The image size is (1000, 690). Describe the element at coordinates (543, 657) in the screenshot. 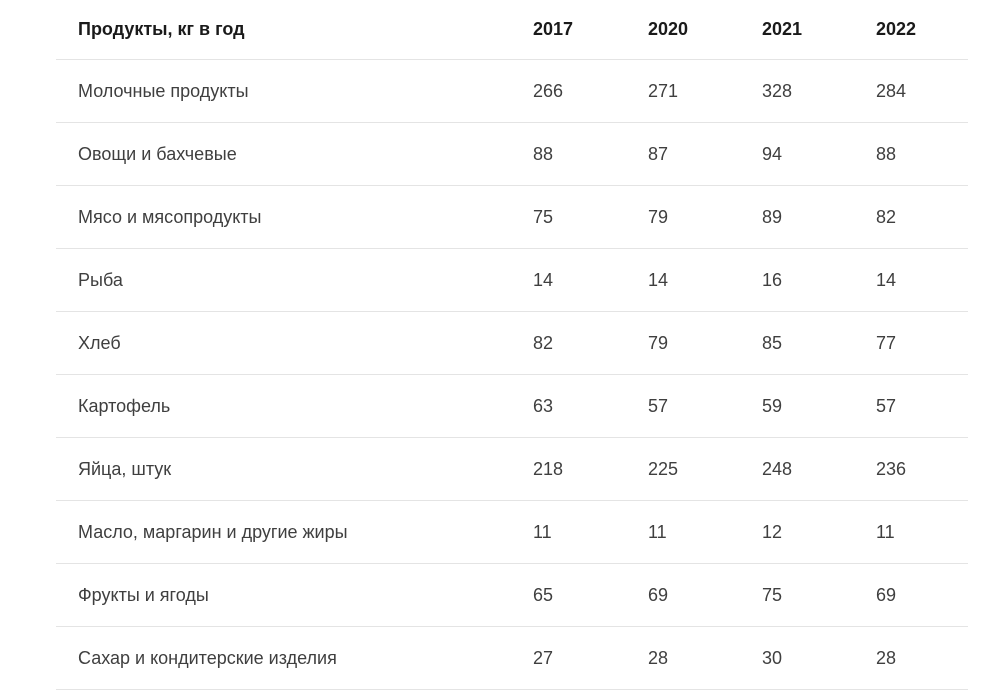

I see `row-value: 27` at that location.